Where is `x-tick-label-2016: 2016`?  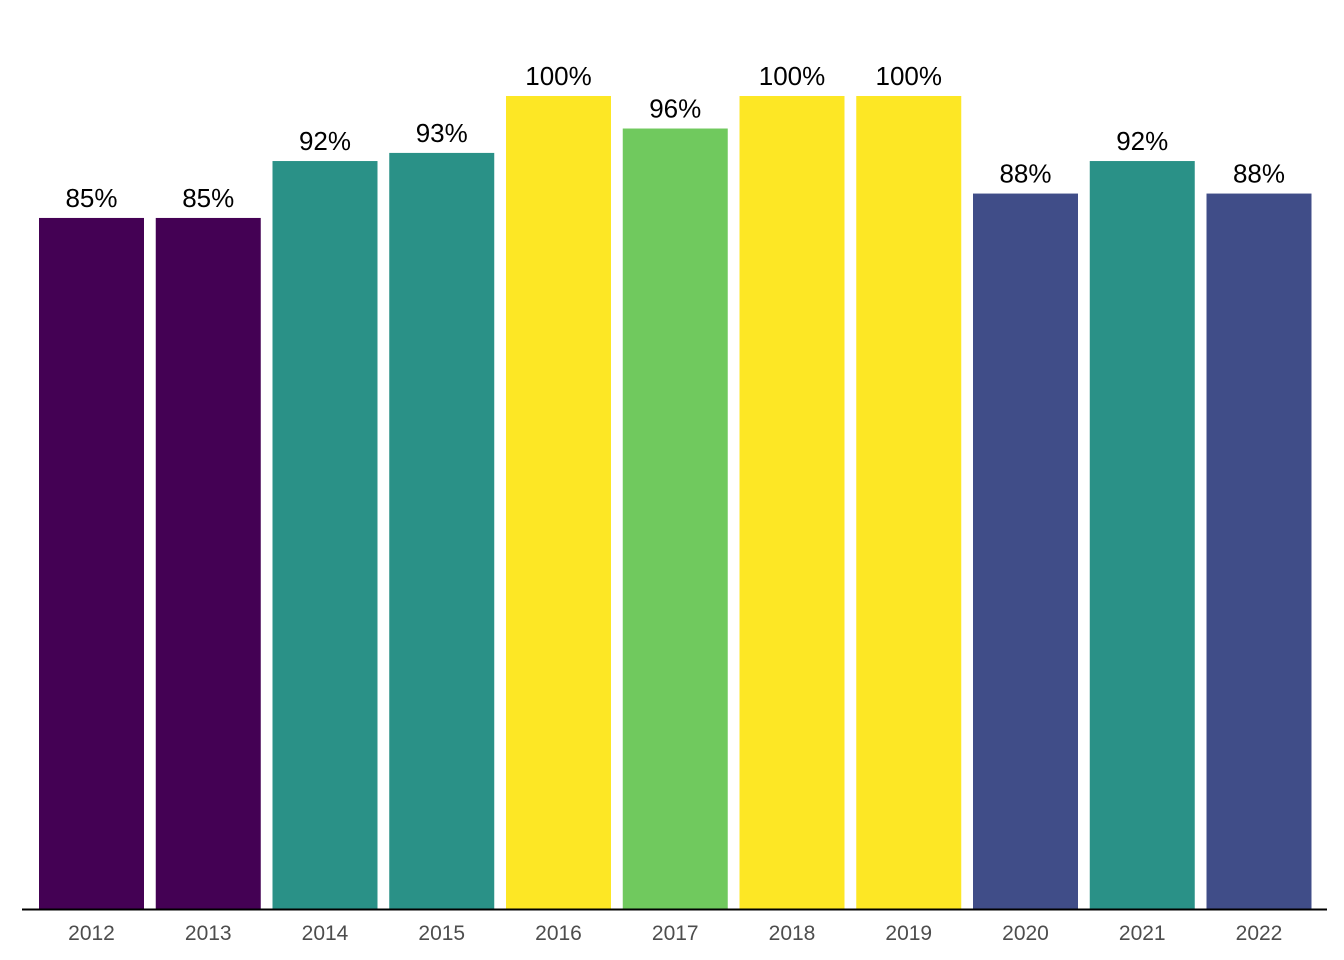
x-tick-label-2016: 2016 is located at coordinates (558, 933).